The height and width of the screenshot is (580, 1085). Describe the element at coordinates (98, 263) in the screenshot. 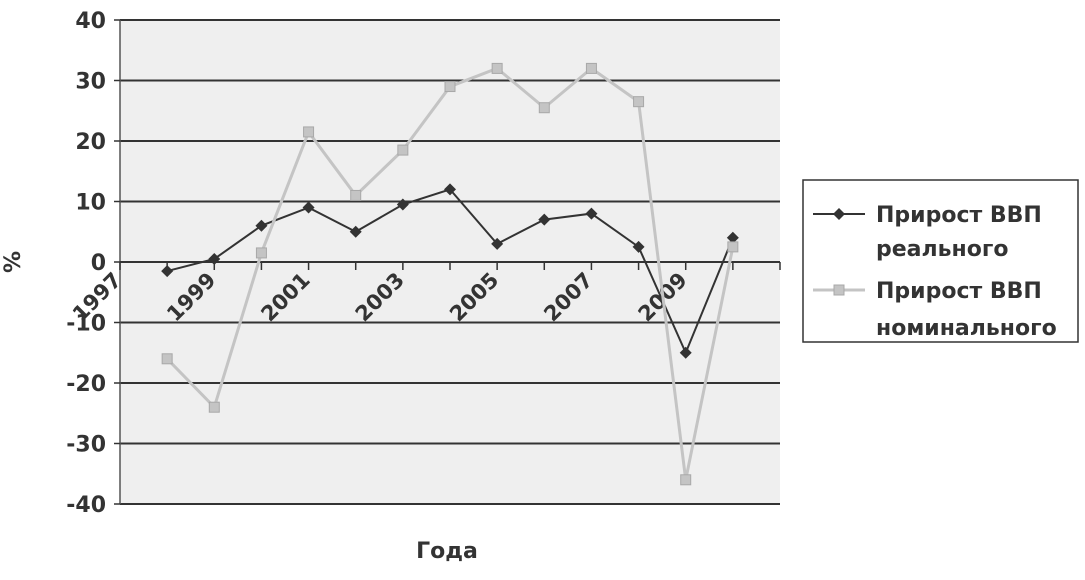

I see `y-tick-label: 0` at that location.